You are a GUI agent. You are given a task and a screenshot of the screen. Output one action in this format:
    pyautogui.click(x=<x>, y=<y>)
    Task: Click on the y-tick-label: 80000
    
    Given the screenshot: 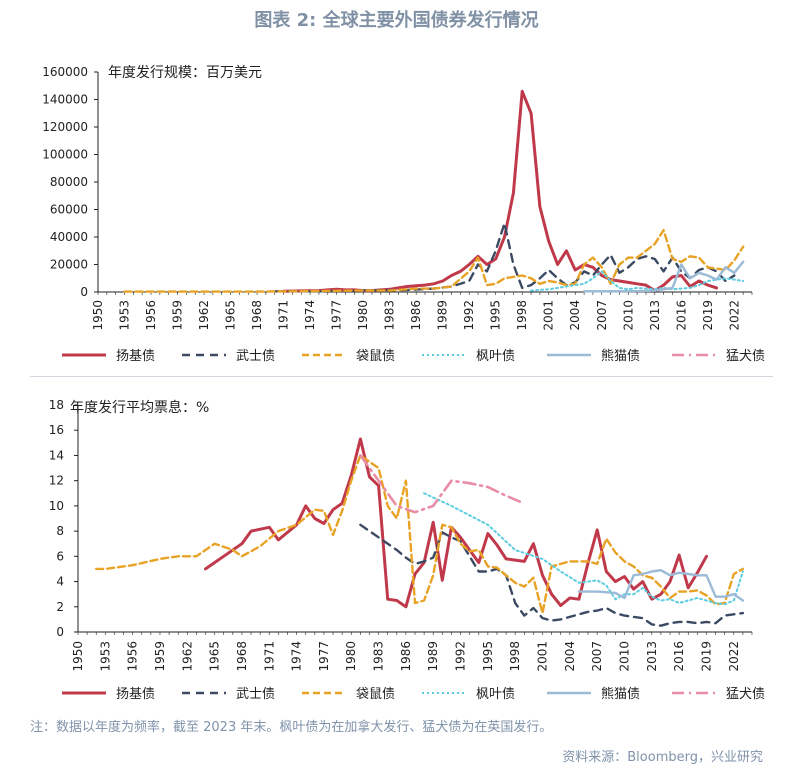 What is the action you would take?
    pyautogui.click(x=69, y=182)
    